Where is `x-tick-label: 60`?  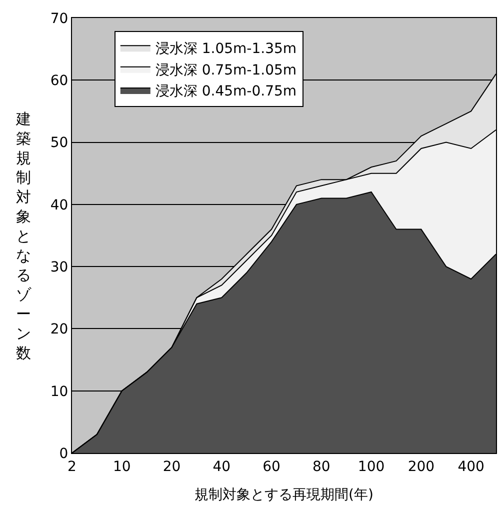 x-tick-label: 60 is located at coordinates (271, 466).